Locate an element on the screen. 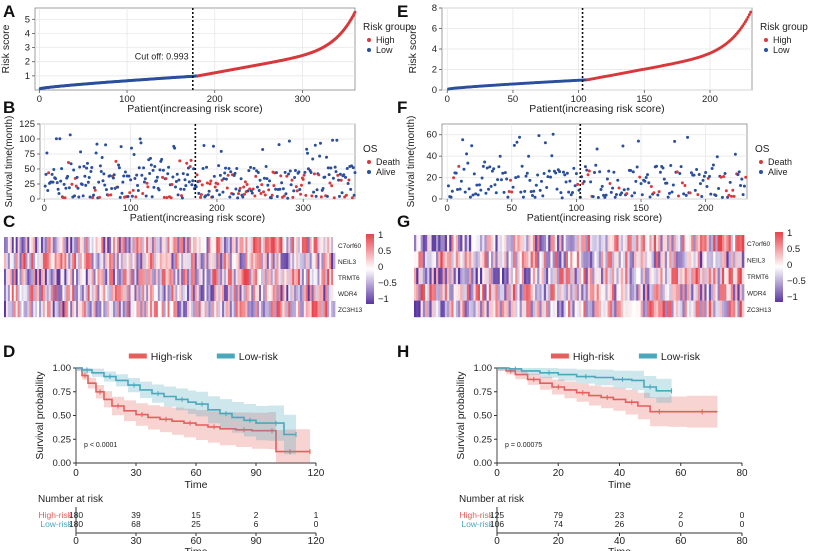 This screenshot has height=551, width=813. confidence-band-high is located at coordinates (193, 415).